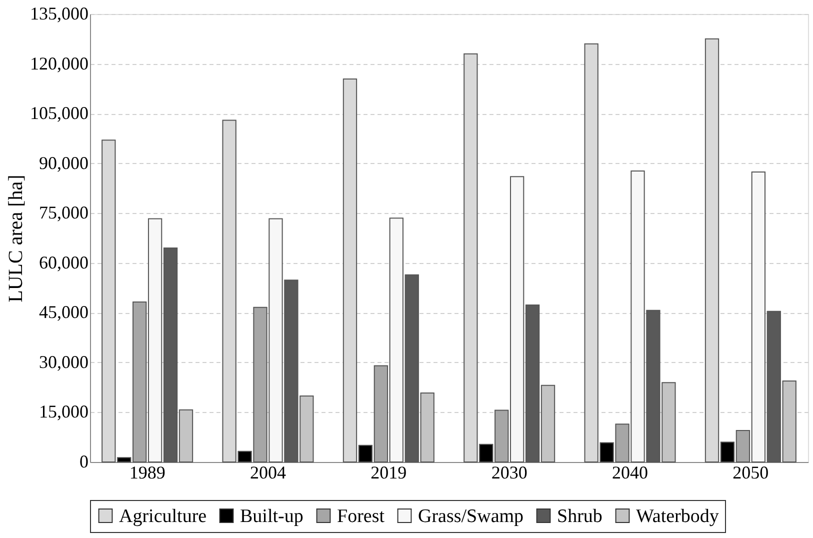 The image size is (813, 538). What do you see at coordinates (163, 516) in the screenshot?
I see `legend-label: Agriculture` at bounding box center [163, 516].